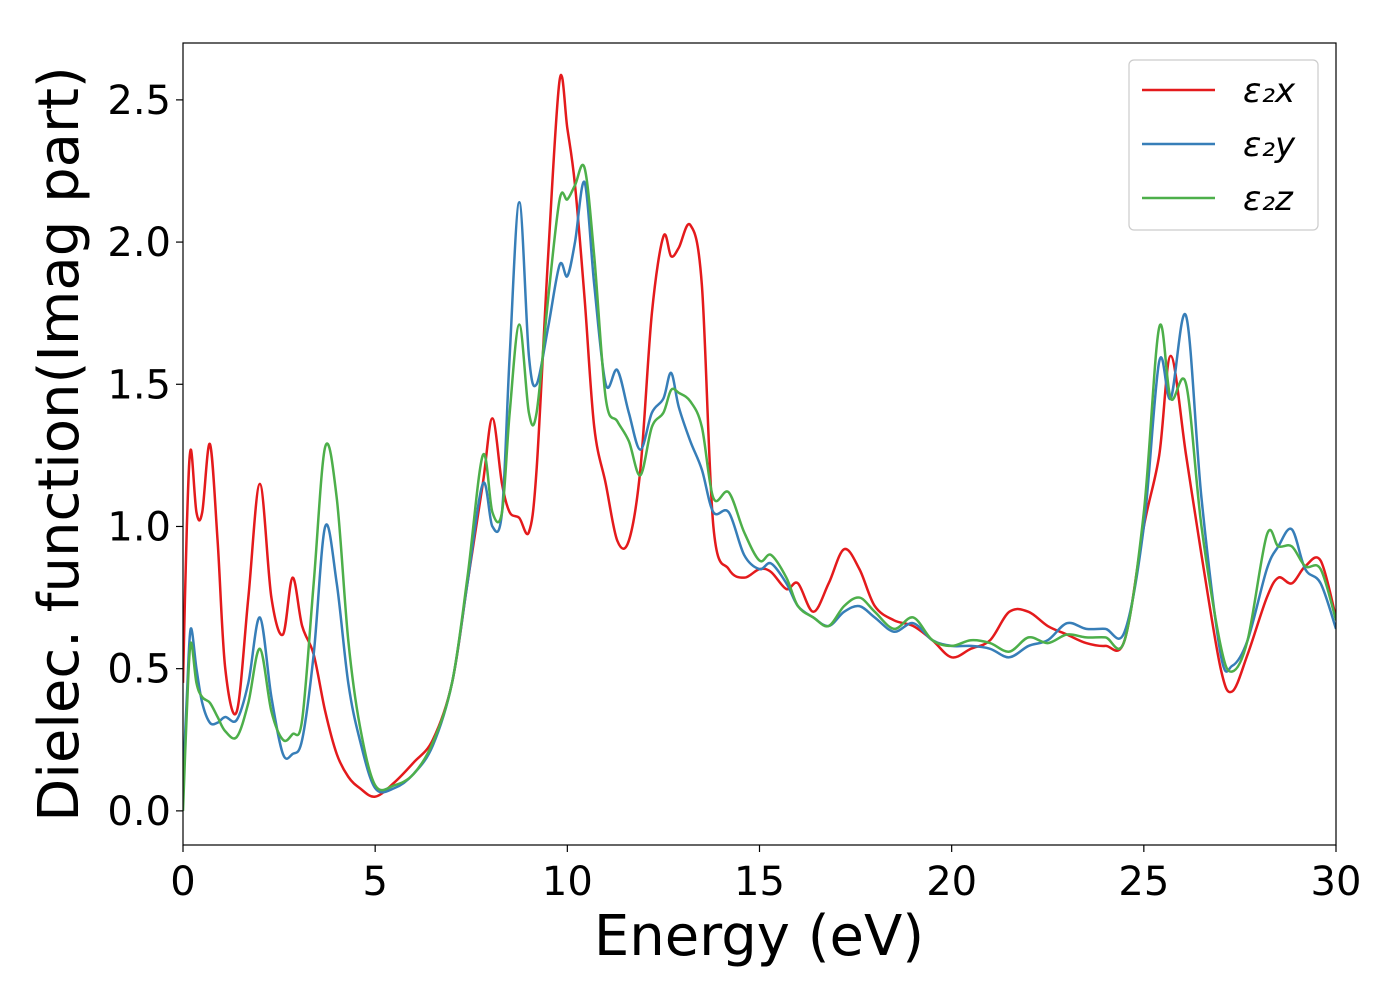  What do you see at coordinates (1268, 199) in the screenshot?
I see `legend-label: ε₂z` at bounding box center [1268, 199].